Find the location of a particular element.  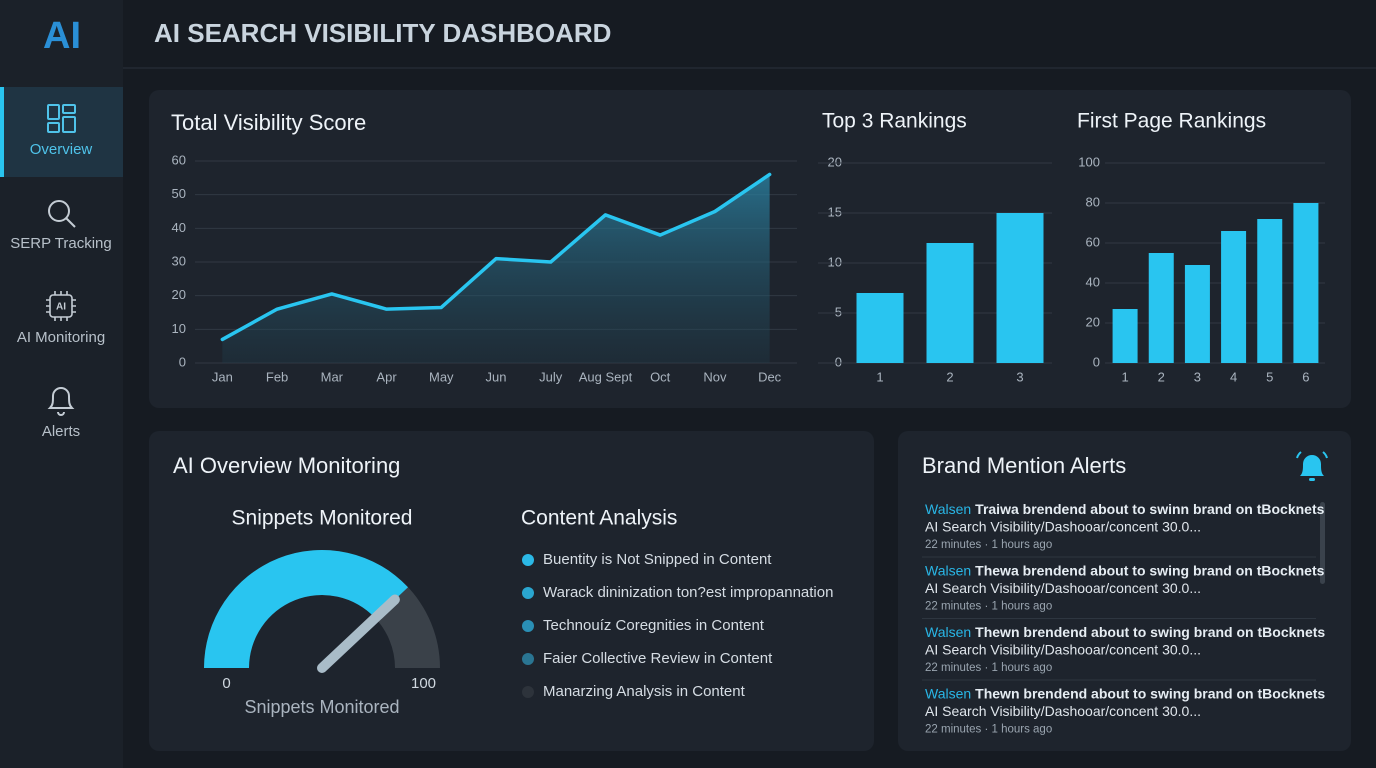

x-tick-label: 5 is located at coordinates (1269, 376).